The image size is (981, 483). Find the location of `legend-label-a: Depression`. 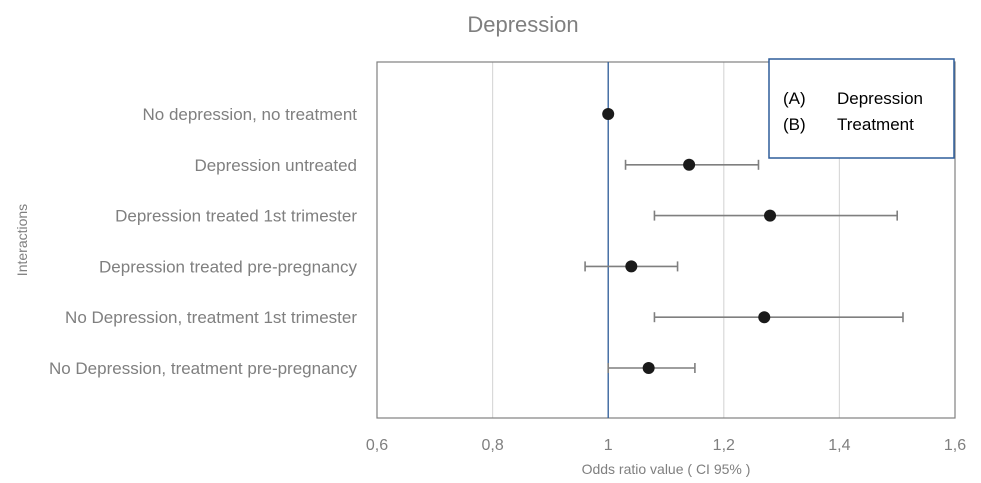

legend-label-a: Depression is located at coordinates (880, 98).